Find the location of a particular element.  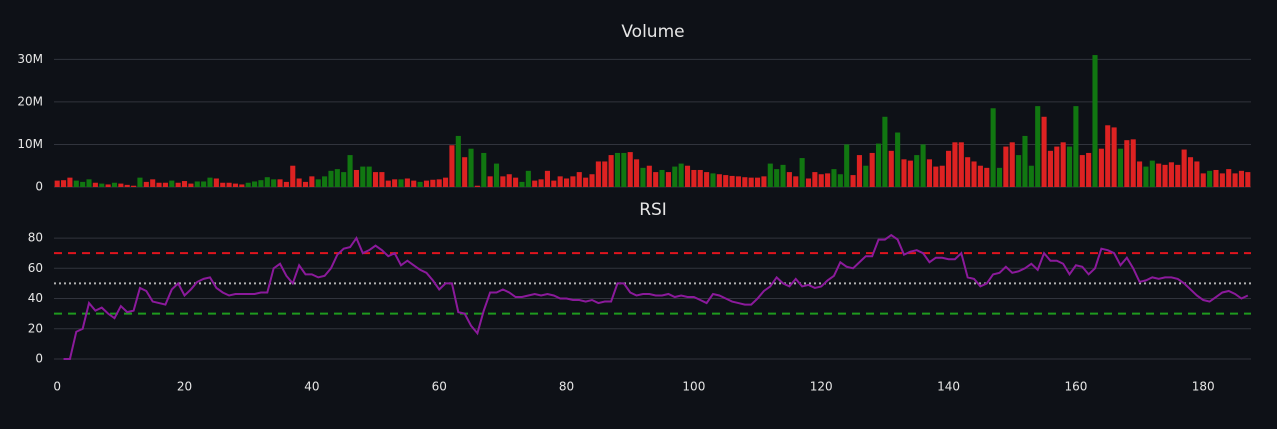

x-tick-label: 100 is located at coordinates (693, 387).